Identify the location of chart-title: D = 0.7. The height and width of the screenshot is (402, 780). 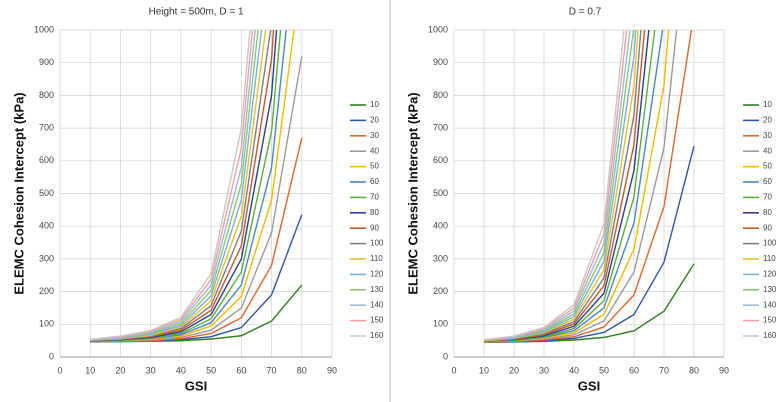
(585, 12).